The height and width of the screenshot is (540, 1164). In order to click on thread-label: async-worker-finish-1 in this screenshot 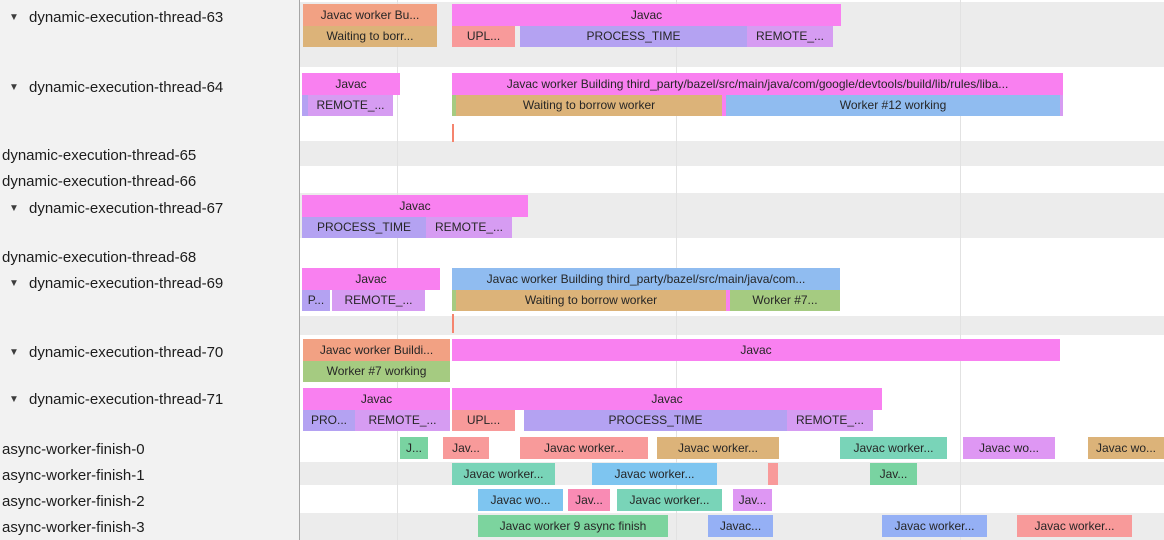, I will do `click(73, 475)`.